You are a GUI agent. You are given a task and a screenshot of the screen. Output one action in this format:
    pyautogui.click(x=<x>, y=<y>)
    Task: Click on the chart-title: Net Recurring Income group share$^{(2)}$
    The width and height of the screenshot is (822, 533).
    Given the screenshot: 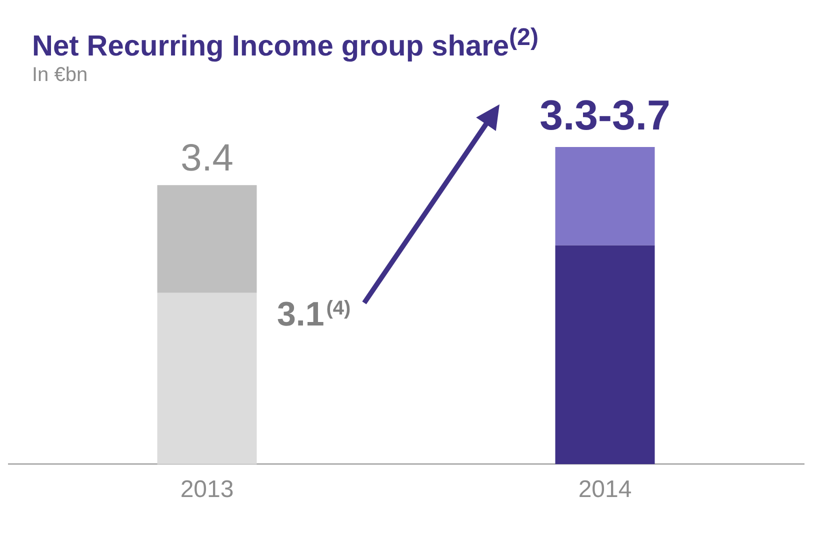 What is the action you would take?
    pyautogui.click(x=286, y=44)
    